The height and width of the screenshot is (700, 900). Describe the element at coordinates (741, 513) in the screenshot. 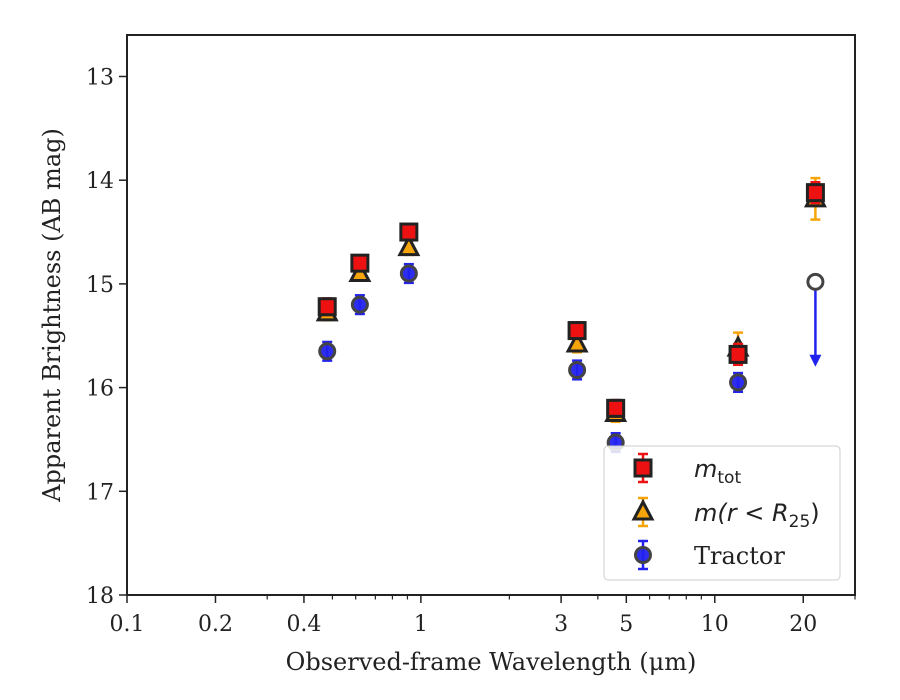

I see `legend-label-main: m(r < R` at that location.